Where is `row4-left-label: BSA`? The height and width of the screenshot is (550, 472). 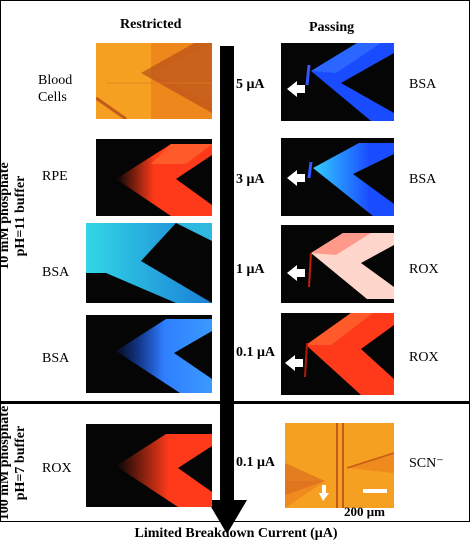
row4-left-label: BSA is located at coordinates (56, 358).